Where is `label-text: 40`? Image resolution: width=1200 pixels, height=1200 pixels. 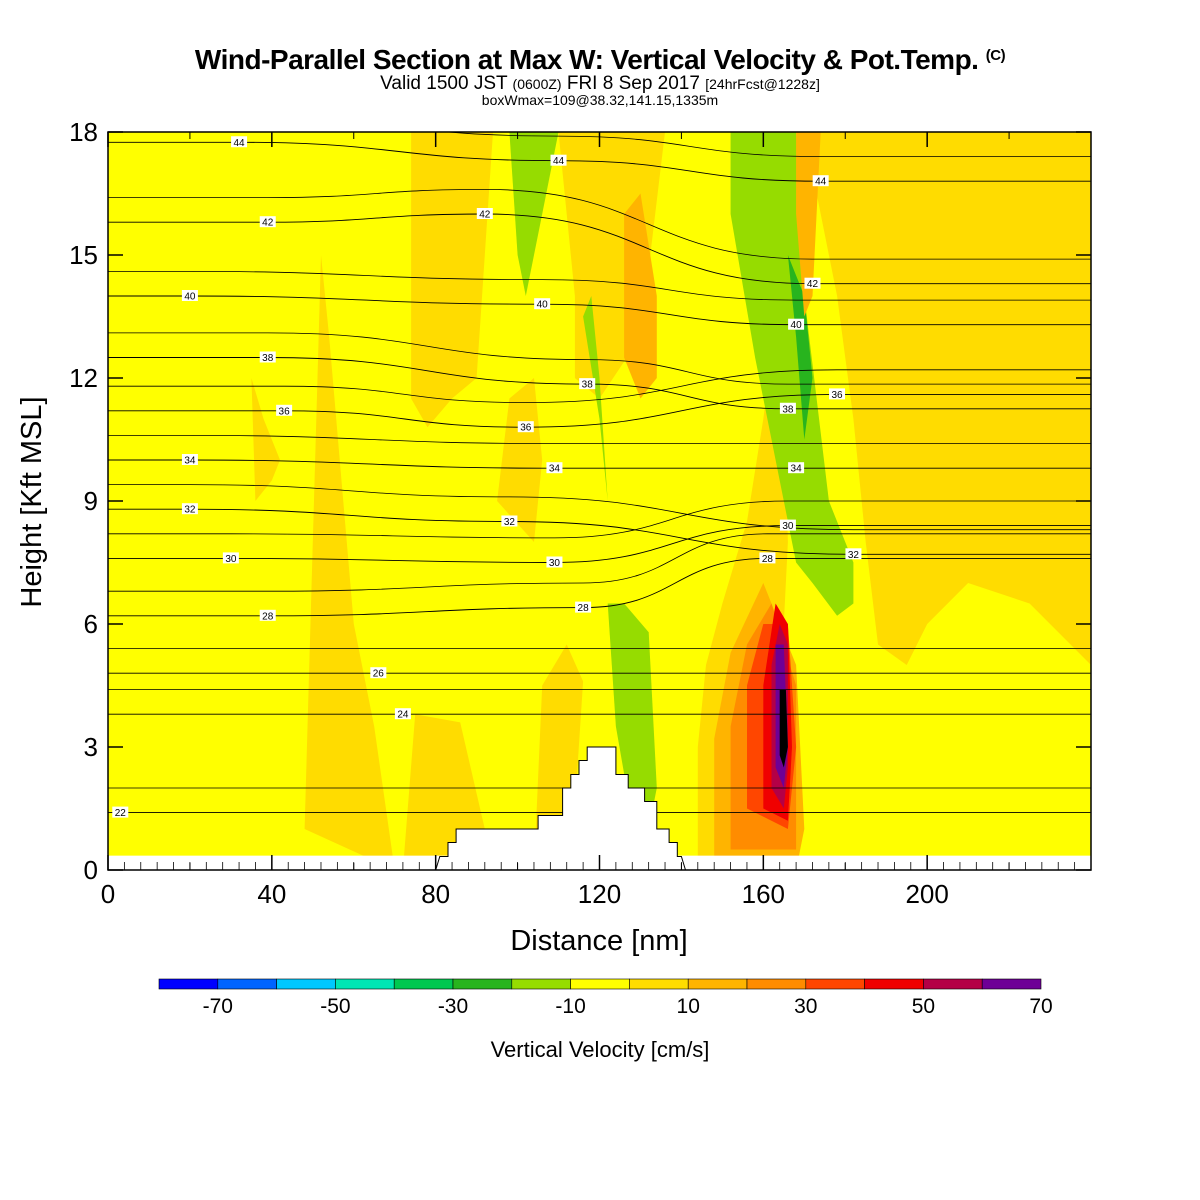 label-text: 40 is located at coordinates (797, 325).